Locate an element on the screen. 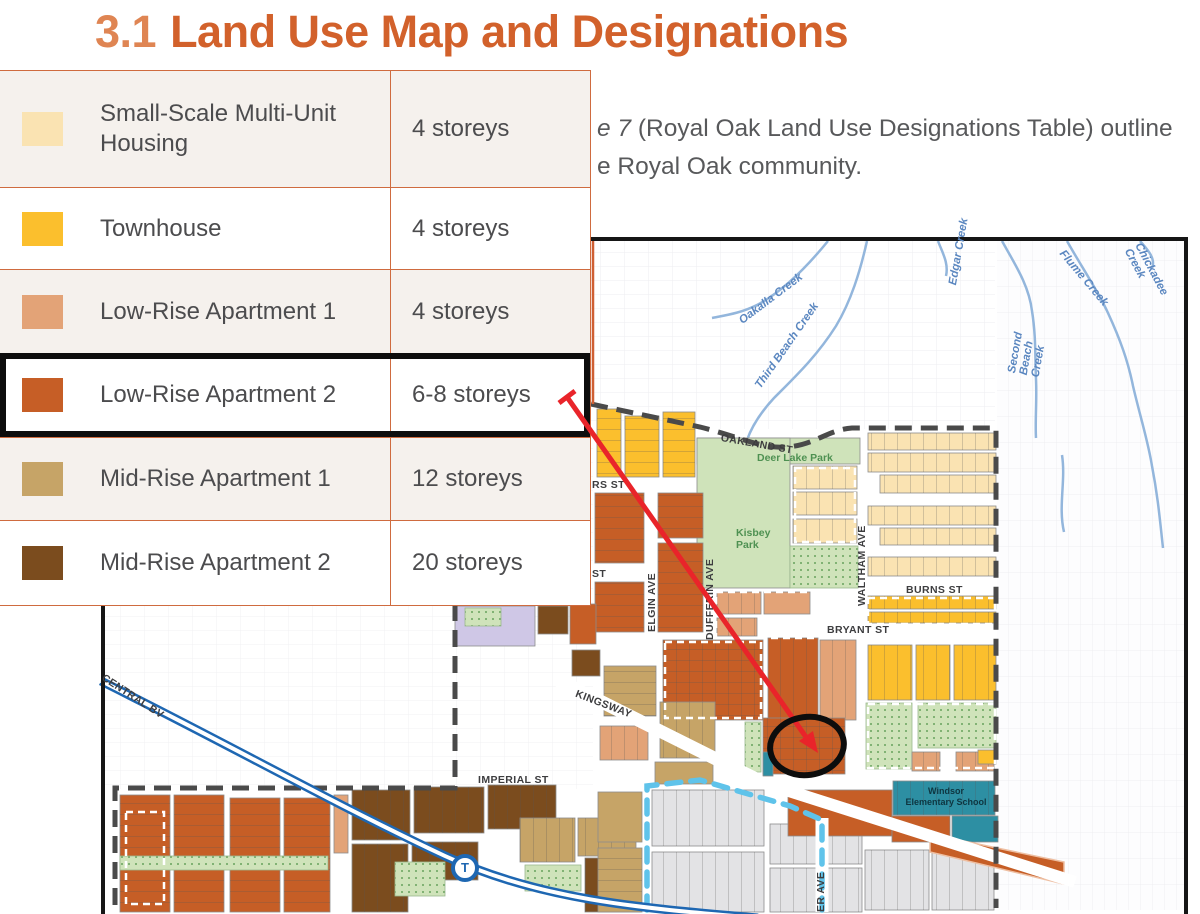 The width and height of the screenshot is (1200, 914). legend-row: Small-Scale Multi-Unit Housing 4 storeys is located at coordinates (295, 129).